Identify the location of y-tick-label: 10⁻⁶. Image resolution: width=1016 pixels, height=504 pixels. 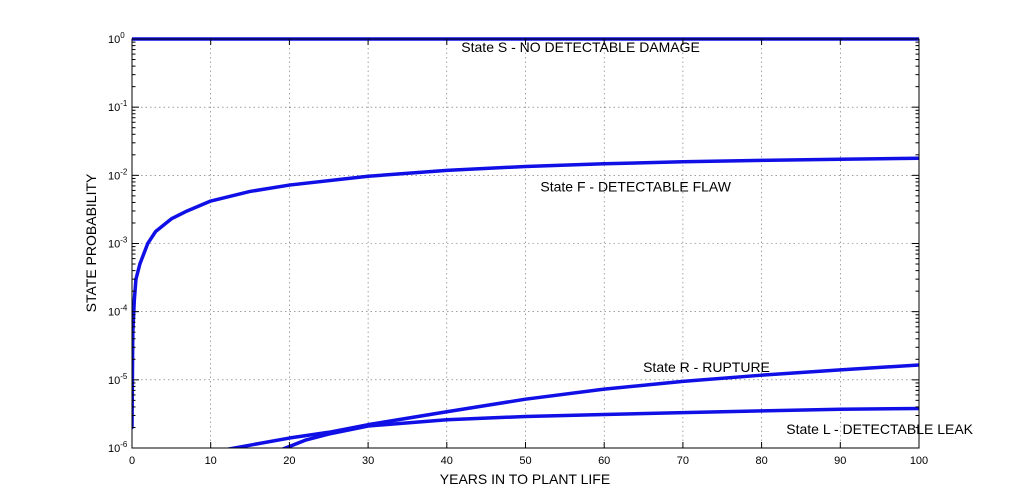
(118, 447).